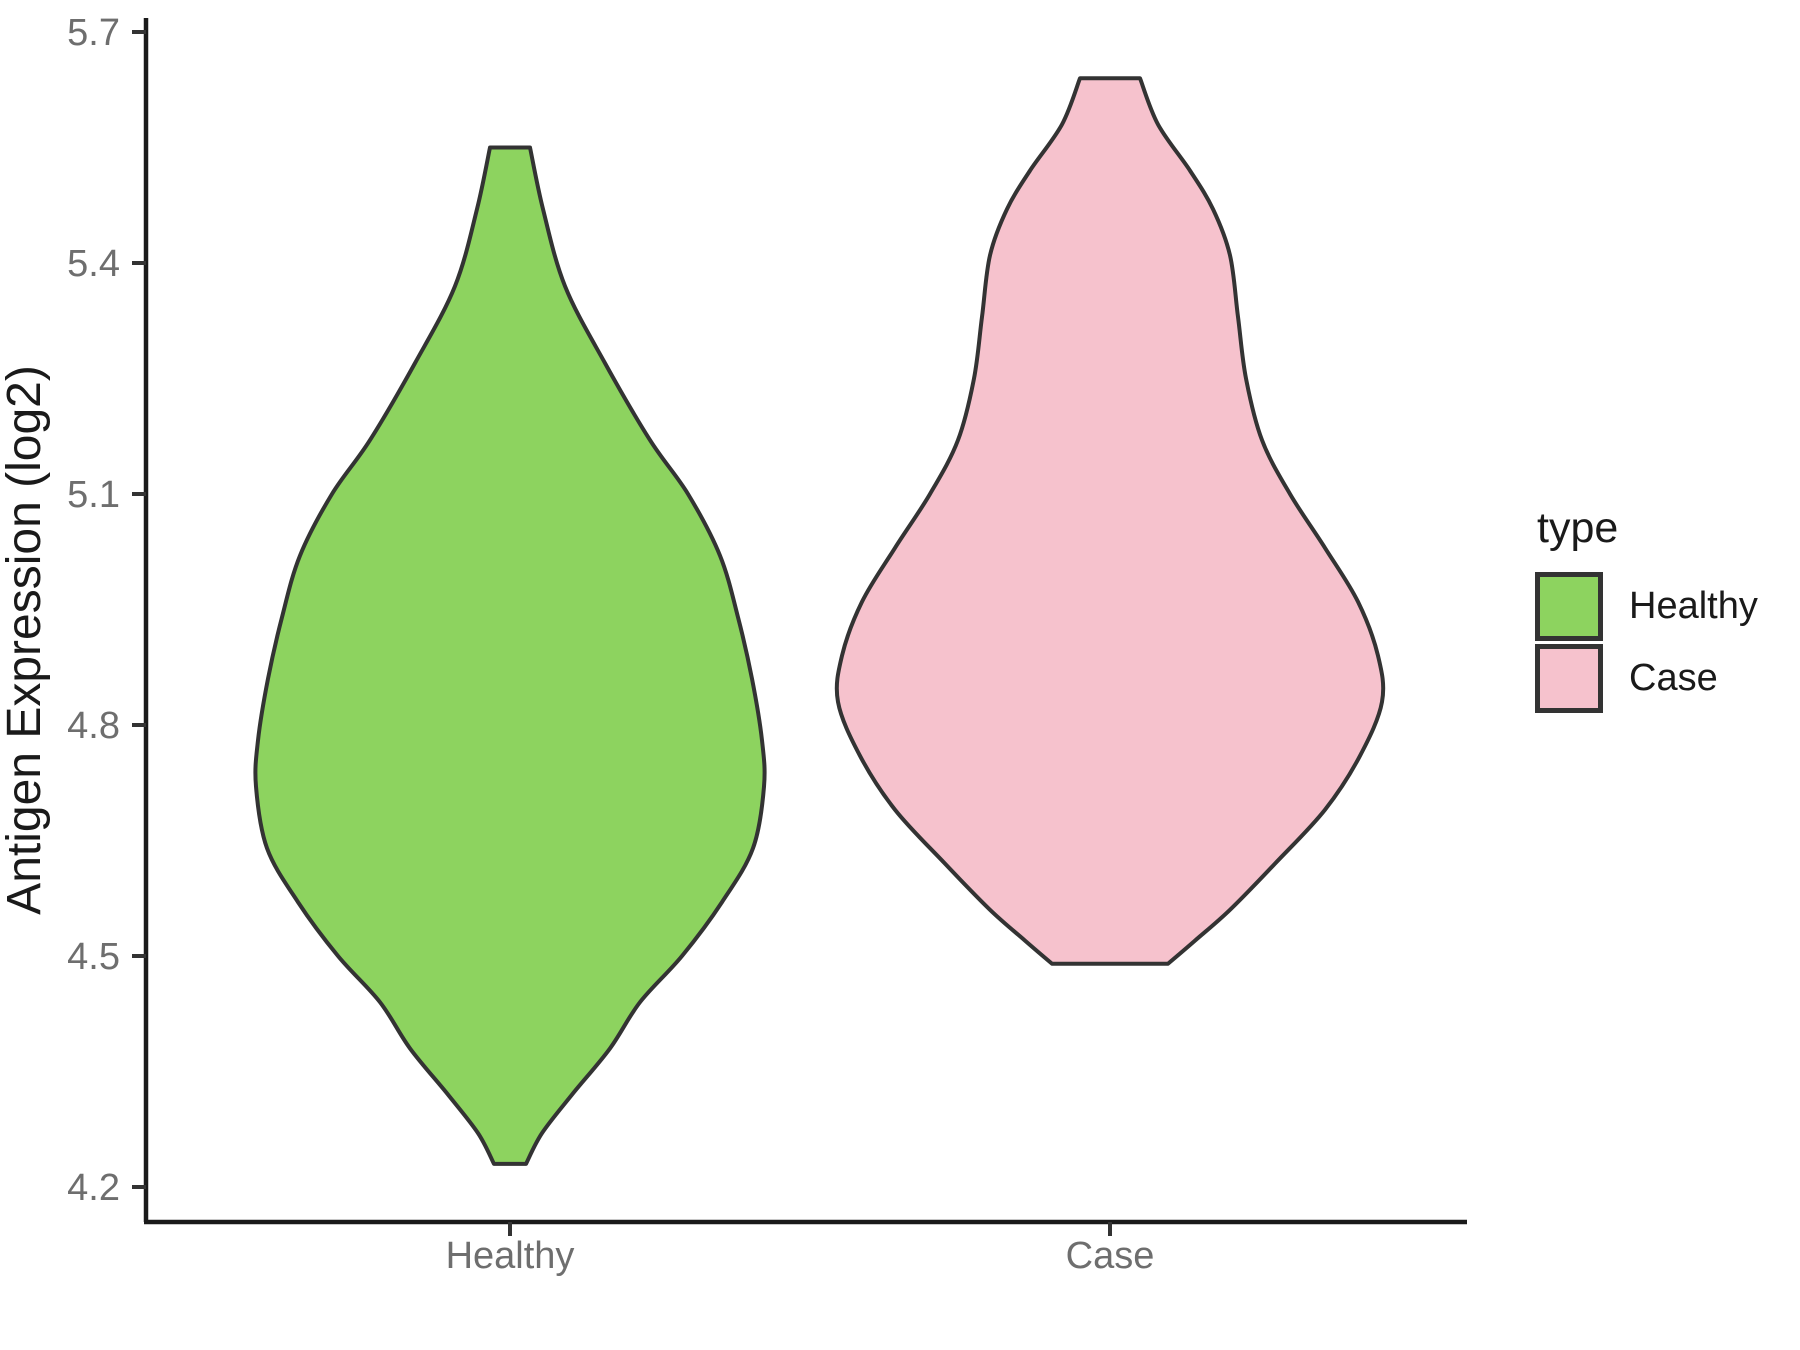  I want to click on y-axis-title: Antigen Expression (log2), so click(25, 640).